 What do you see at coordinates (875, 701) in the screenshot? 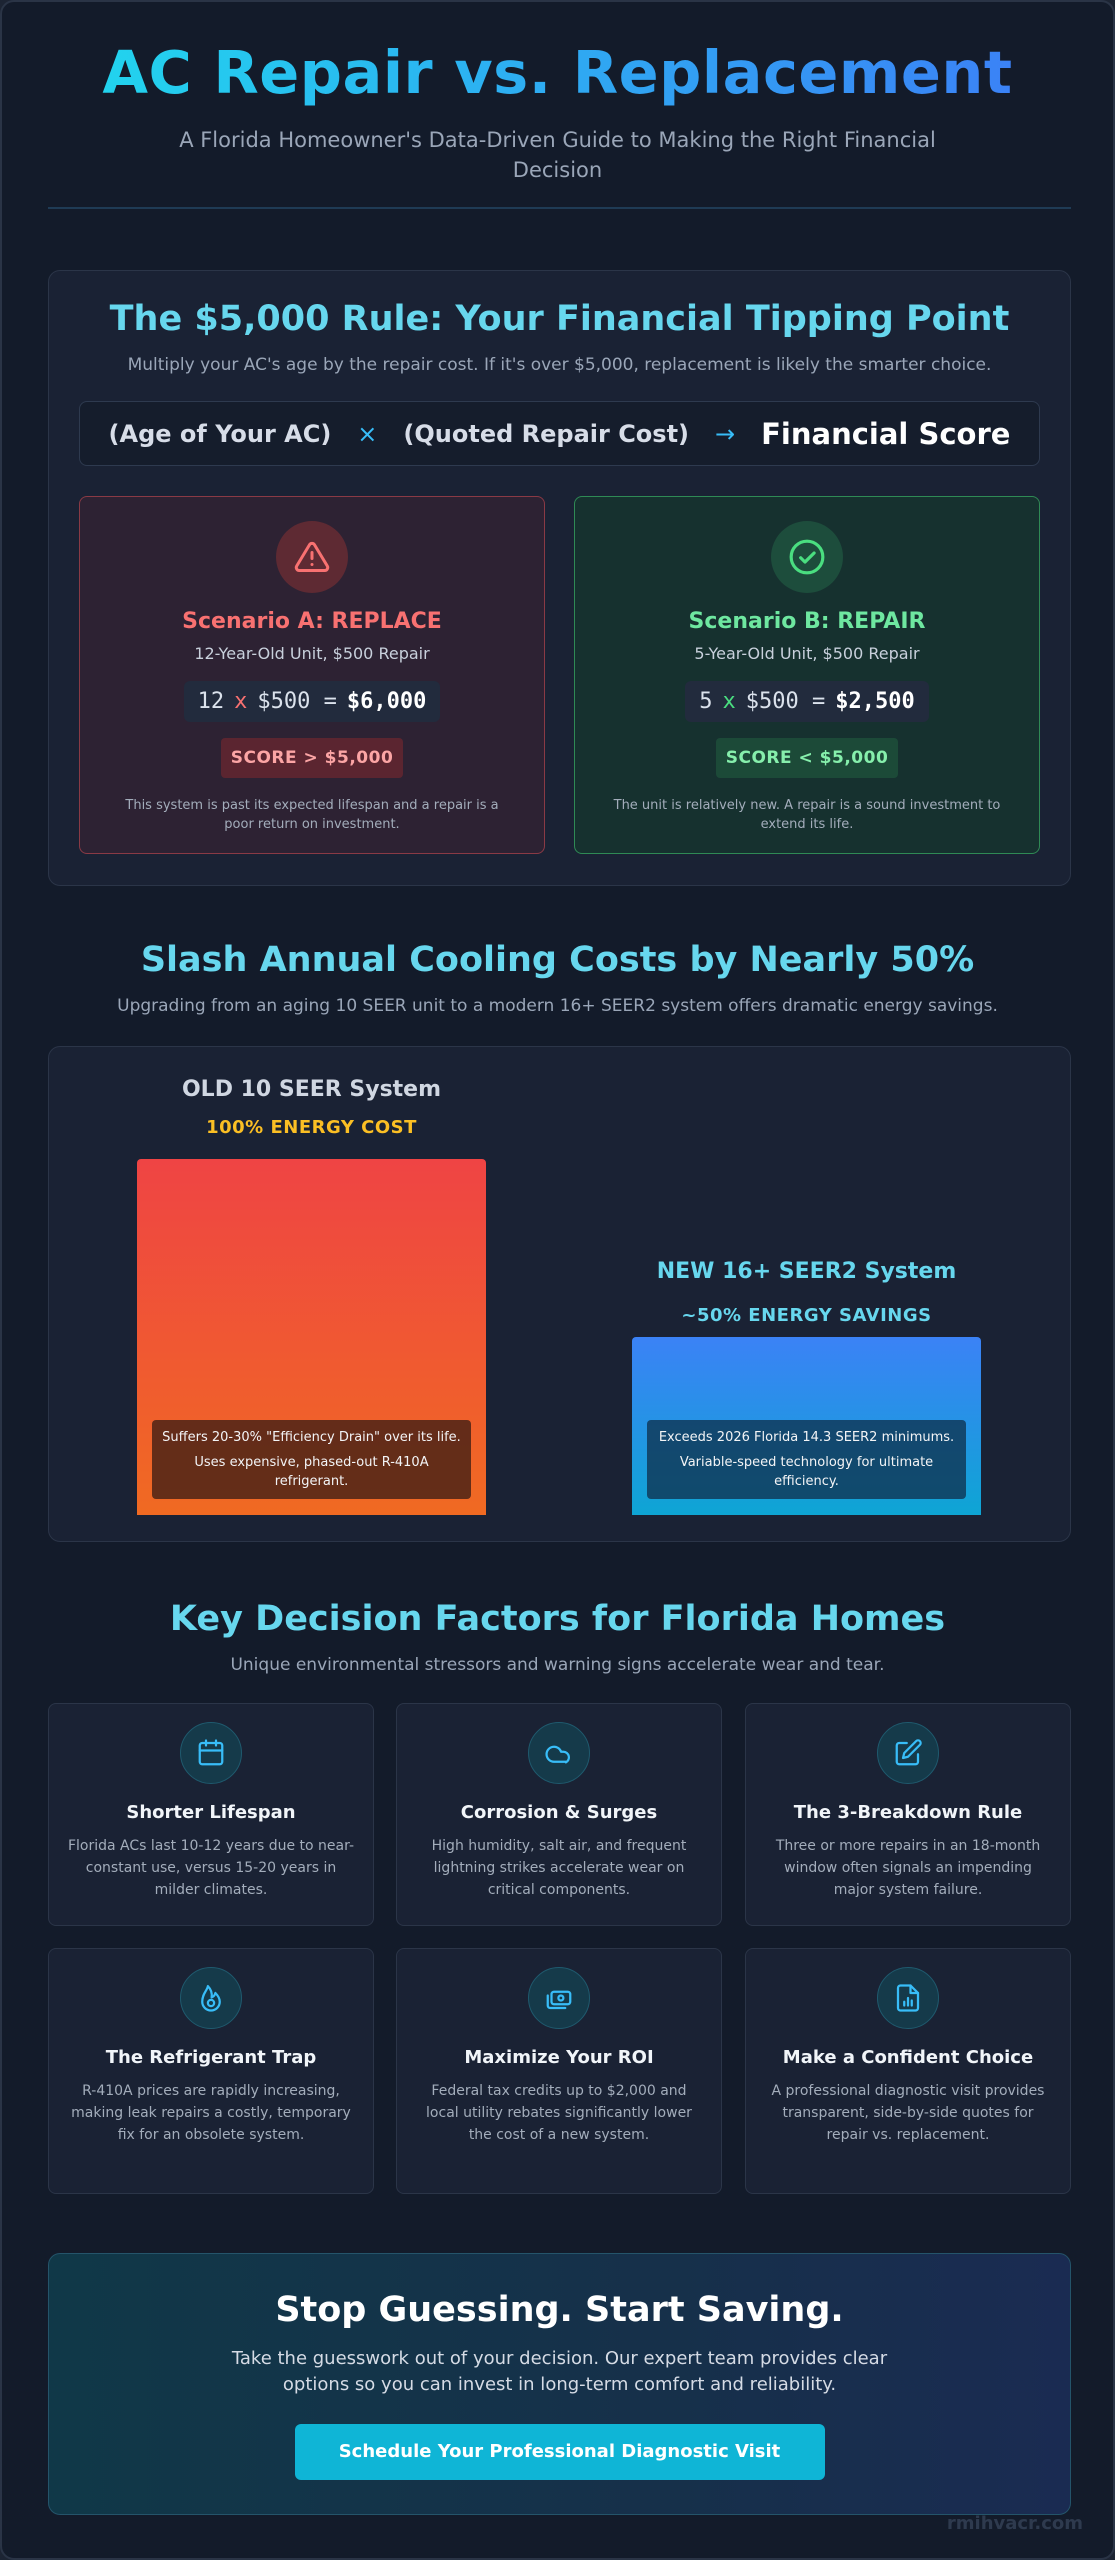
I see `calc-result: $2,500` at bounding box center [875, 701].